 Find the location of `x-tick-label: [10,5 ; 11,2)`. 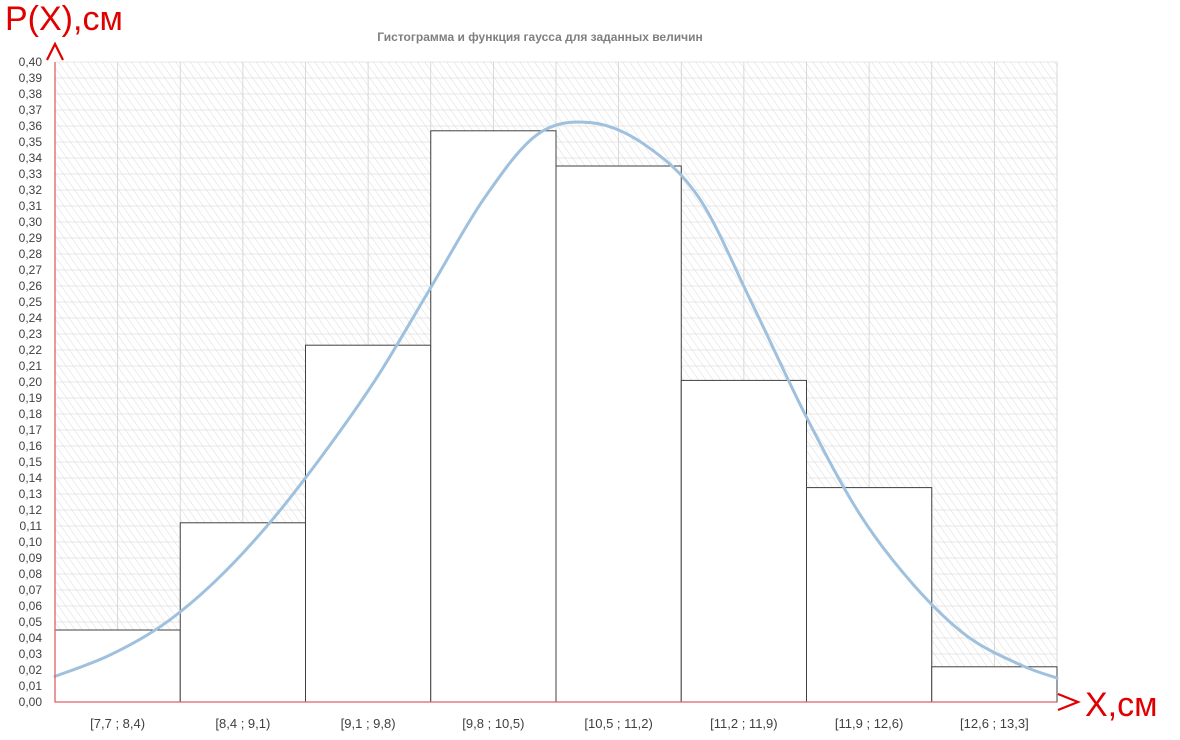

x-tick-label: [10,5 ; 11,2) is located at coordinates (618, 723).